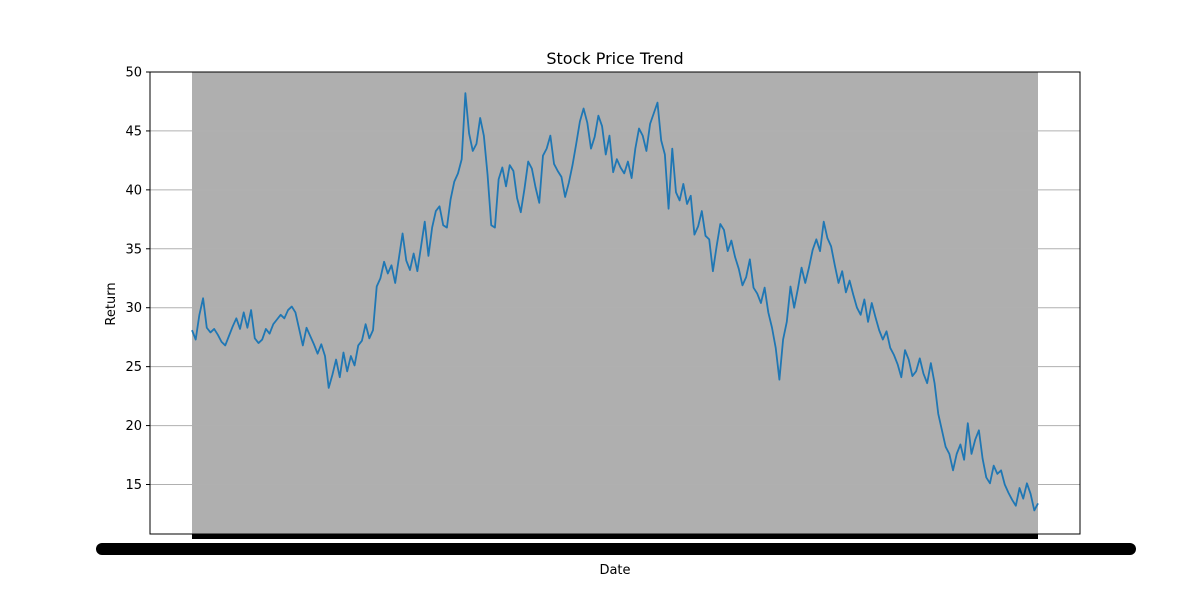  Describe the element at coordinates (614, 570) in the screenshot. I see `x-axis-label: Date` at that location.